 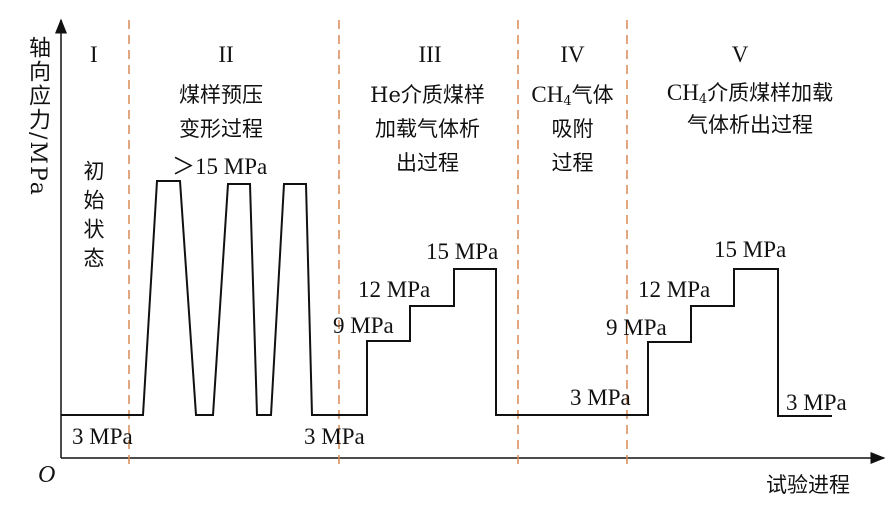 I want to click on stage-1-numeral: I, so click(x=94, y=54).